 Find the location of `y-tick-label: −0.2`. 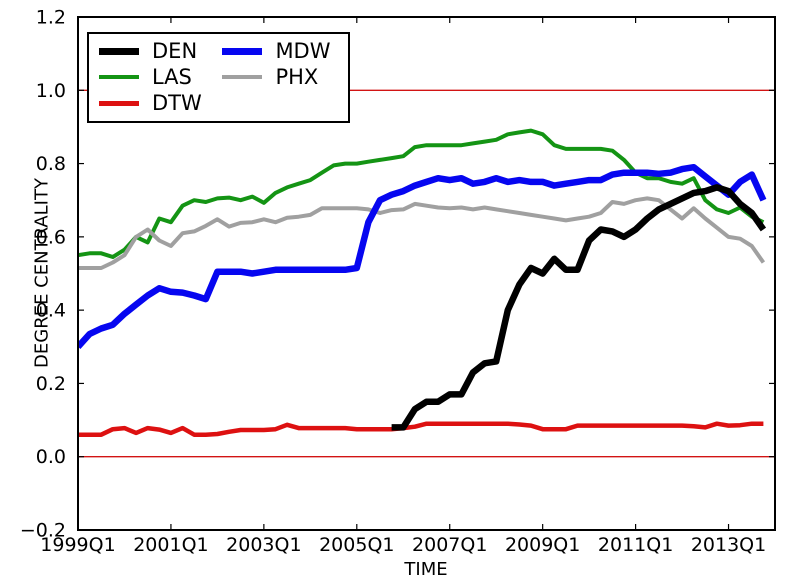

y-tick-label: −0.2 is located at coordinates (43, 531).